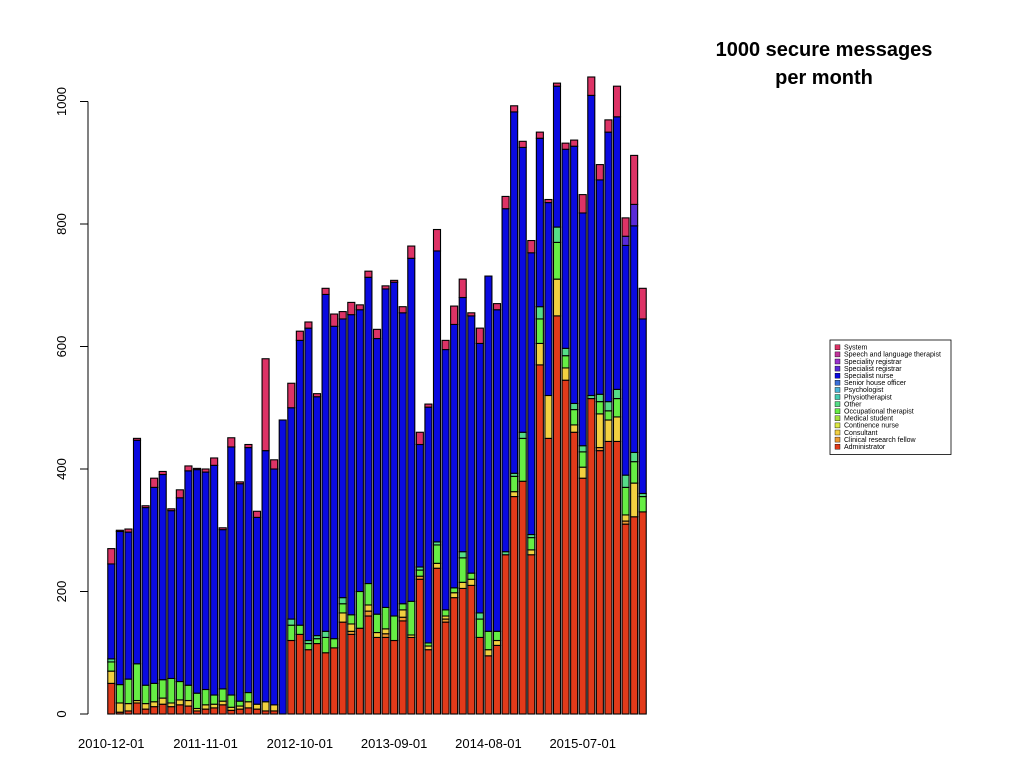  Describe the element at coordinates (61, 713) in the screenshot. I see `y-tick-label: 0` at that location.